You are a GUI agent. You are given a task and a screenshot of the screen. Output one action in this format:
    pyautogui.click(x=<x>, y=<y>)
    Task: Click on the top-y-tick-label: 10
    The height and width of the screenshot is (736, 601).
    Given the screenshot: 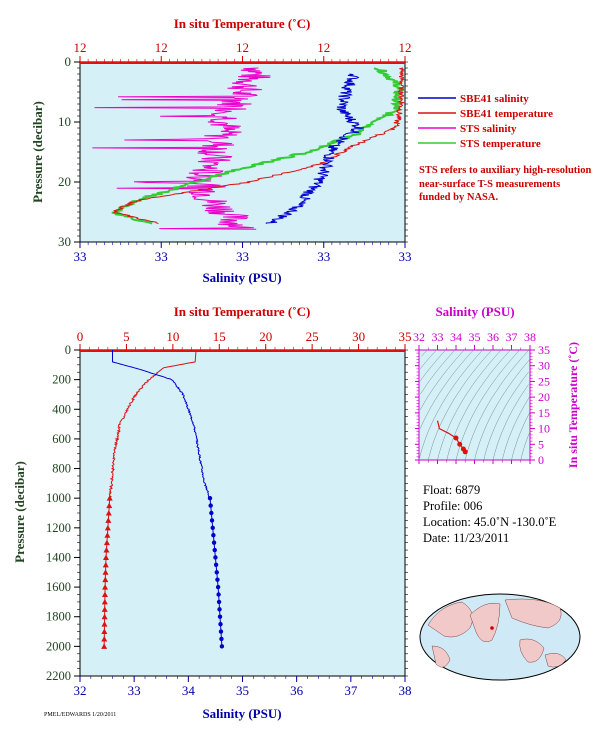 What is the action you would take?
    pyautogui.click(x=64, y=121)
    